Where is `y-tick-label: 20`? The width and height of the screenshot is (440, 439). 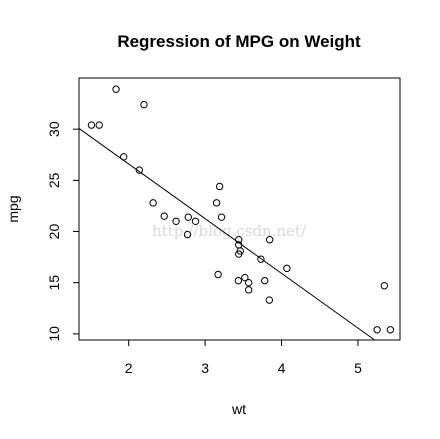 y-tick-label: 20 is located at coordinates (54, 232).